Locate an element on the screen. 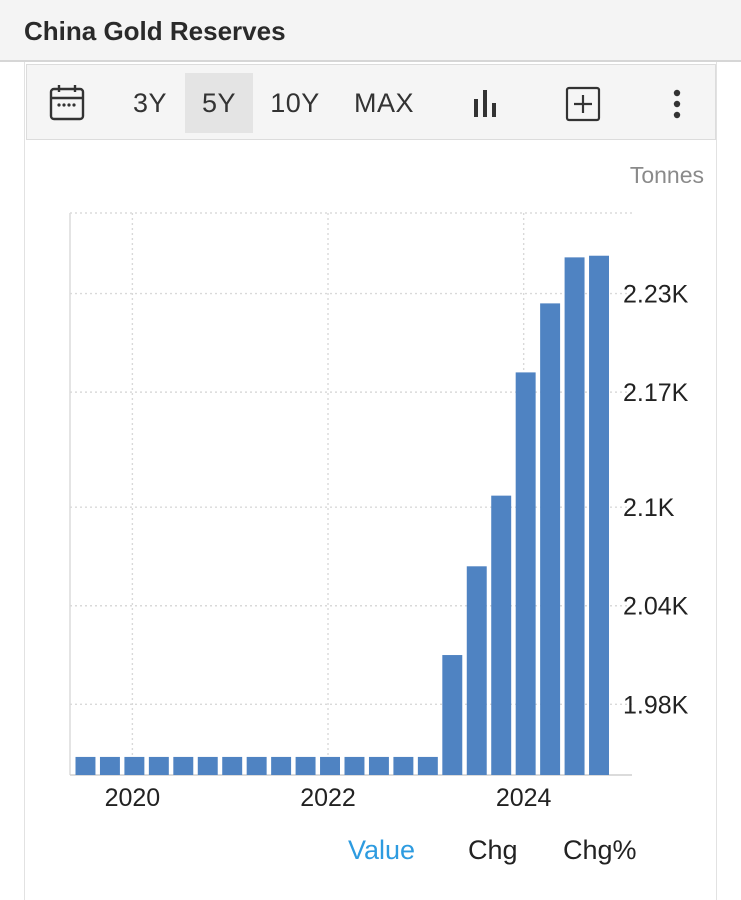 The height and width of the screenshot is (900, 741). unit-label: Tonnes is located at coordinates (666, 175).